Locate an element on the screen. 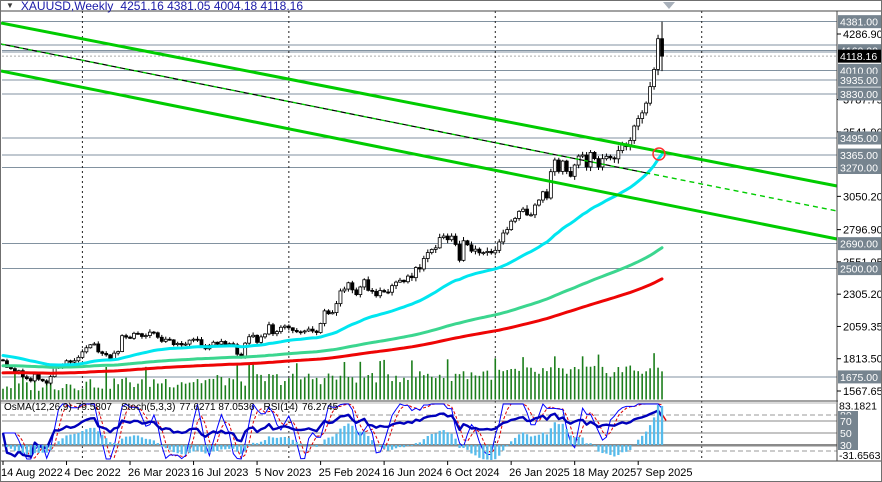 The image size is (882, 482). stoch-k-line is located at coordinates (333, 431).